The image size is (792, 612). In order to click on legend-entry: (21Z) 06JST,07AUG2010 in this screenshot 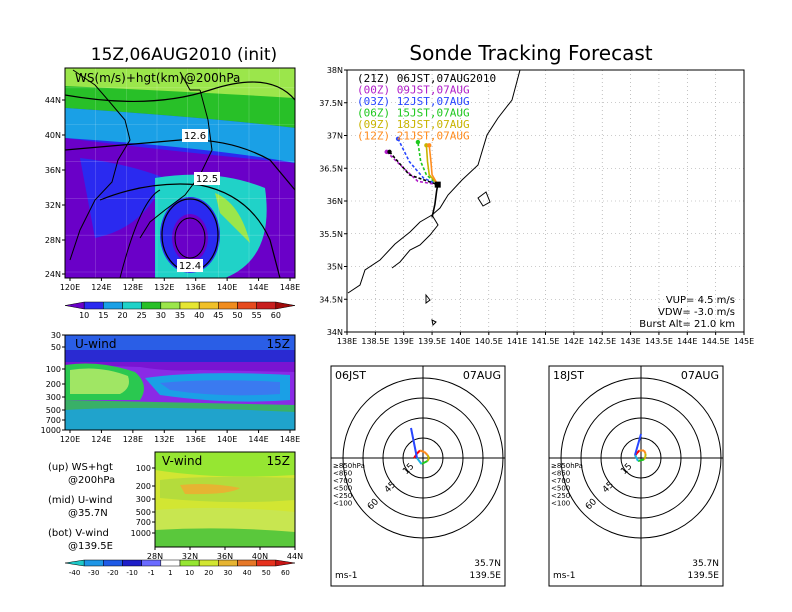, I will do `click(426, 78)`.